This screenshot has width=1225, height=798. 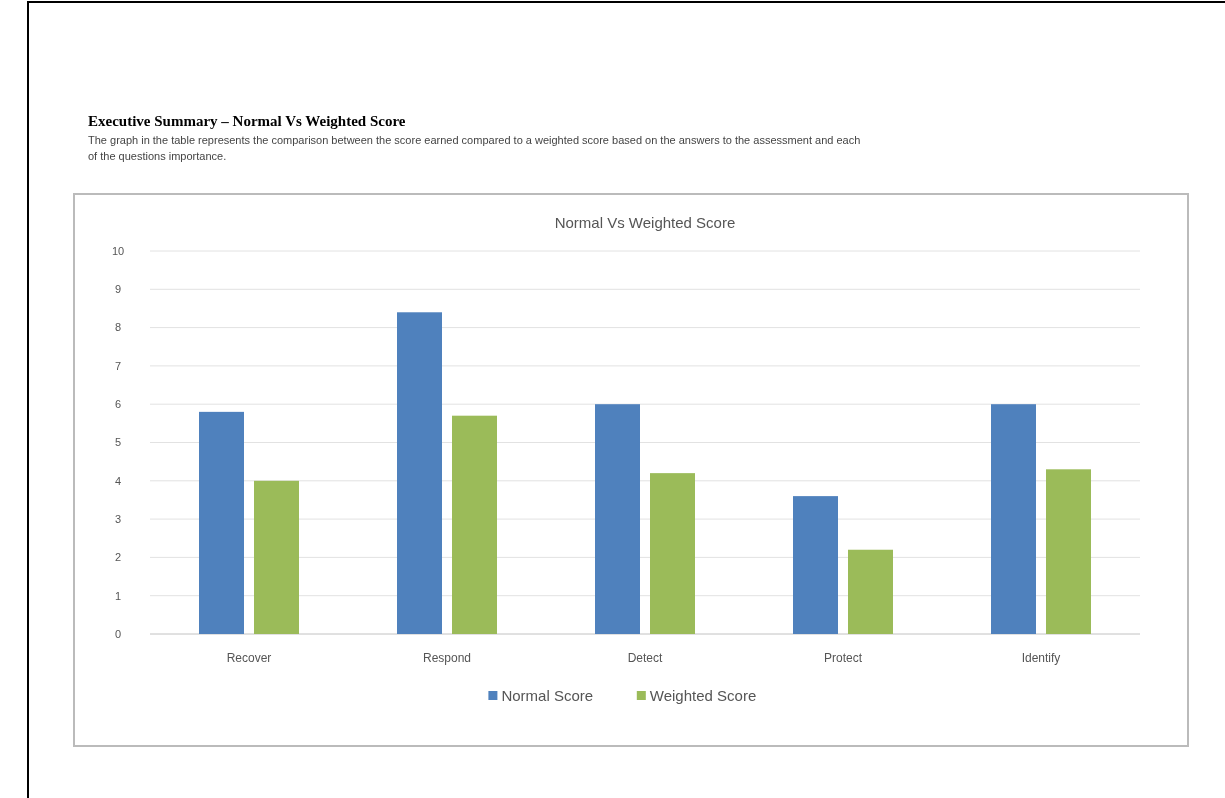 I want to click on y-tick-label: 8, so click(x=118, y=327).